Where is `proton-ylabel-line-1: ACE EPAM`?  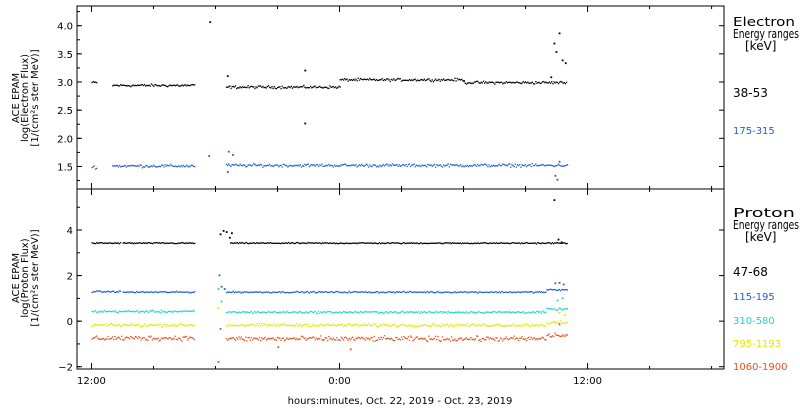 proton-ylabel-line-1: ACE EPAM is located at coordinates (16, 278).